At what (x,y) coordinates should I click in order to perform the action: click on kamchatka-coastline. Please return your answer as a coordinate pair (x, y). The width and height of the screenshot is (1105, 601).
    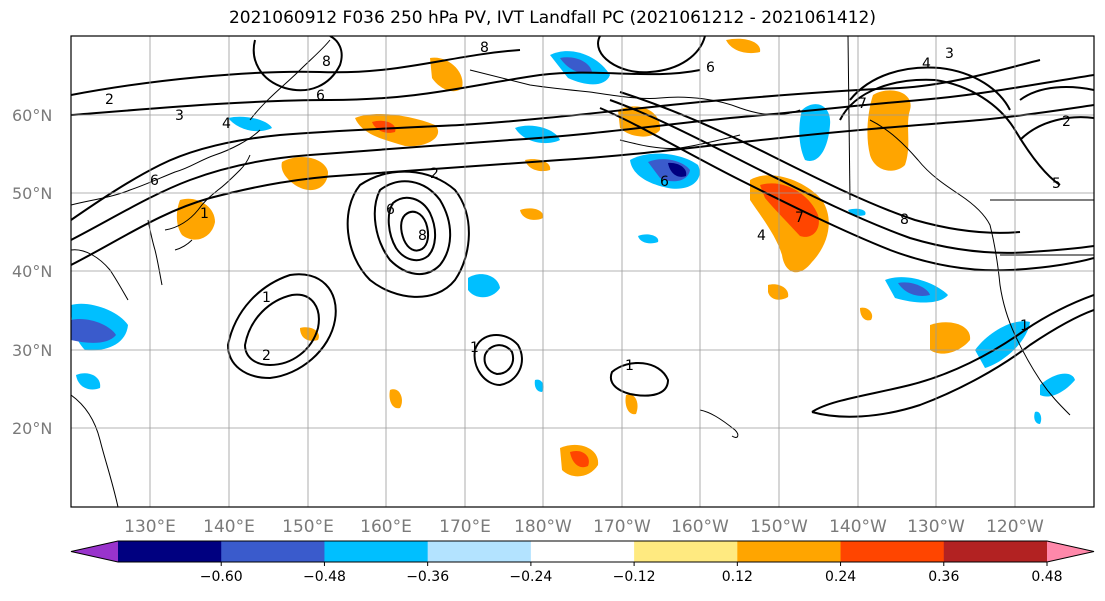
    Looking at the image, I should click on (290, 80).